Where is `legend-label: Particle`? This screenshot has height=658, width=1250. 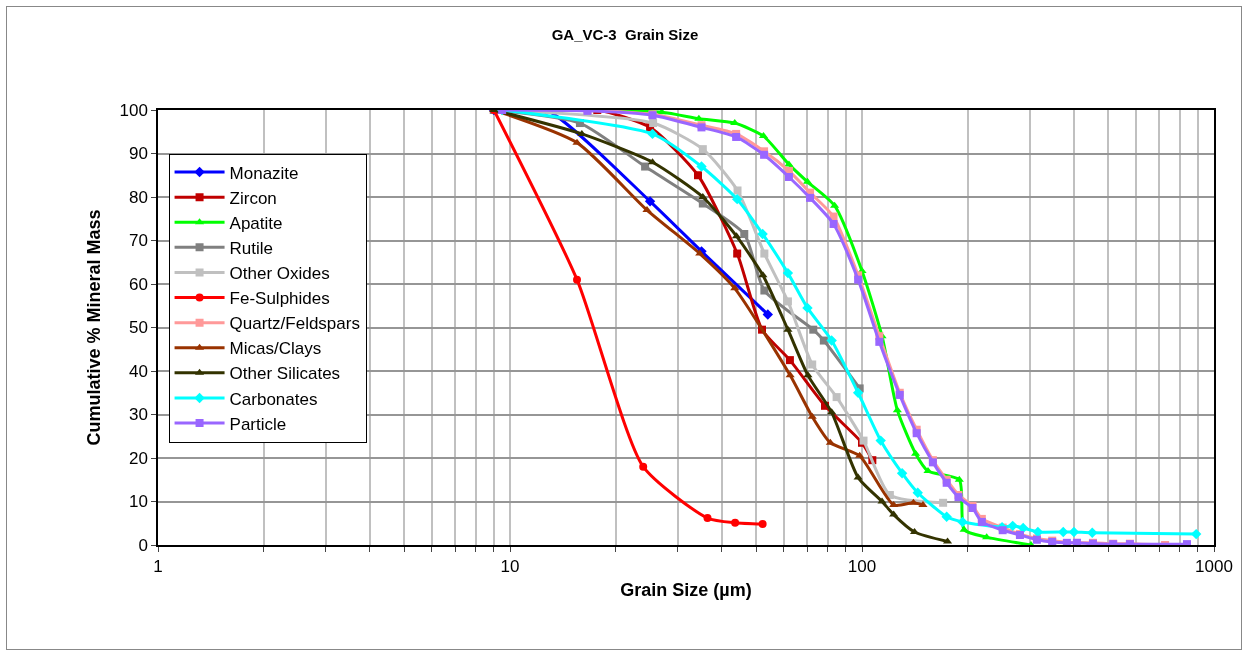 legend-label: Particle is located at coordinates (258, 424).